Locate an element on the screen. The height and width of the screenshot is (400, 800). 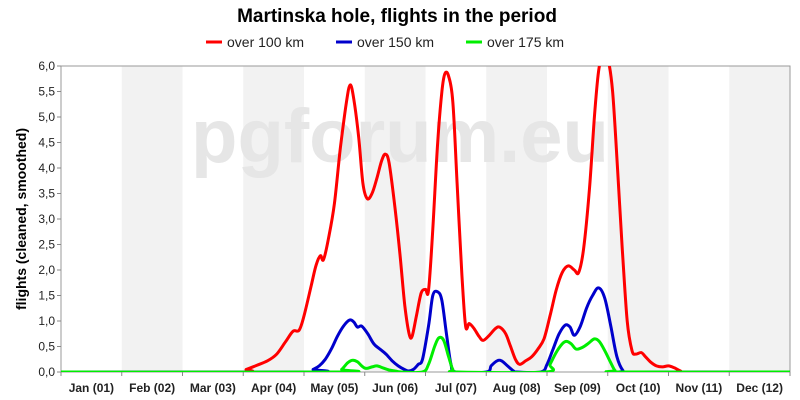
x-tick-label: Nov (11) is located at coordinates (699, 388).